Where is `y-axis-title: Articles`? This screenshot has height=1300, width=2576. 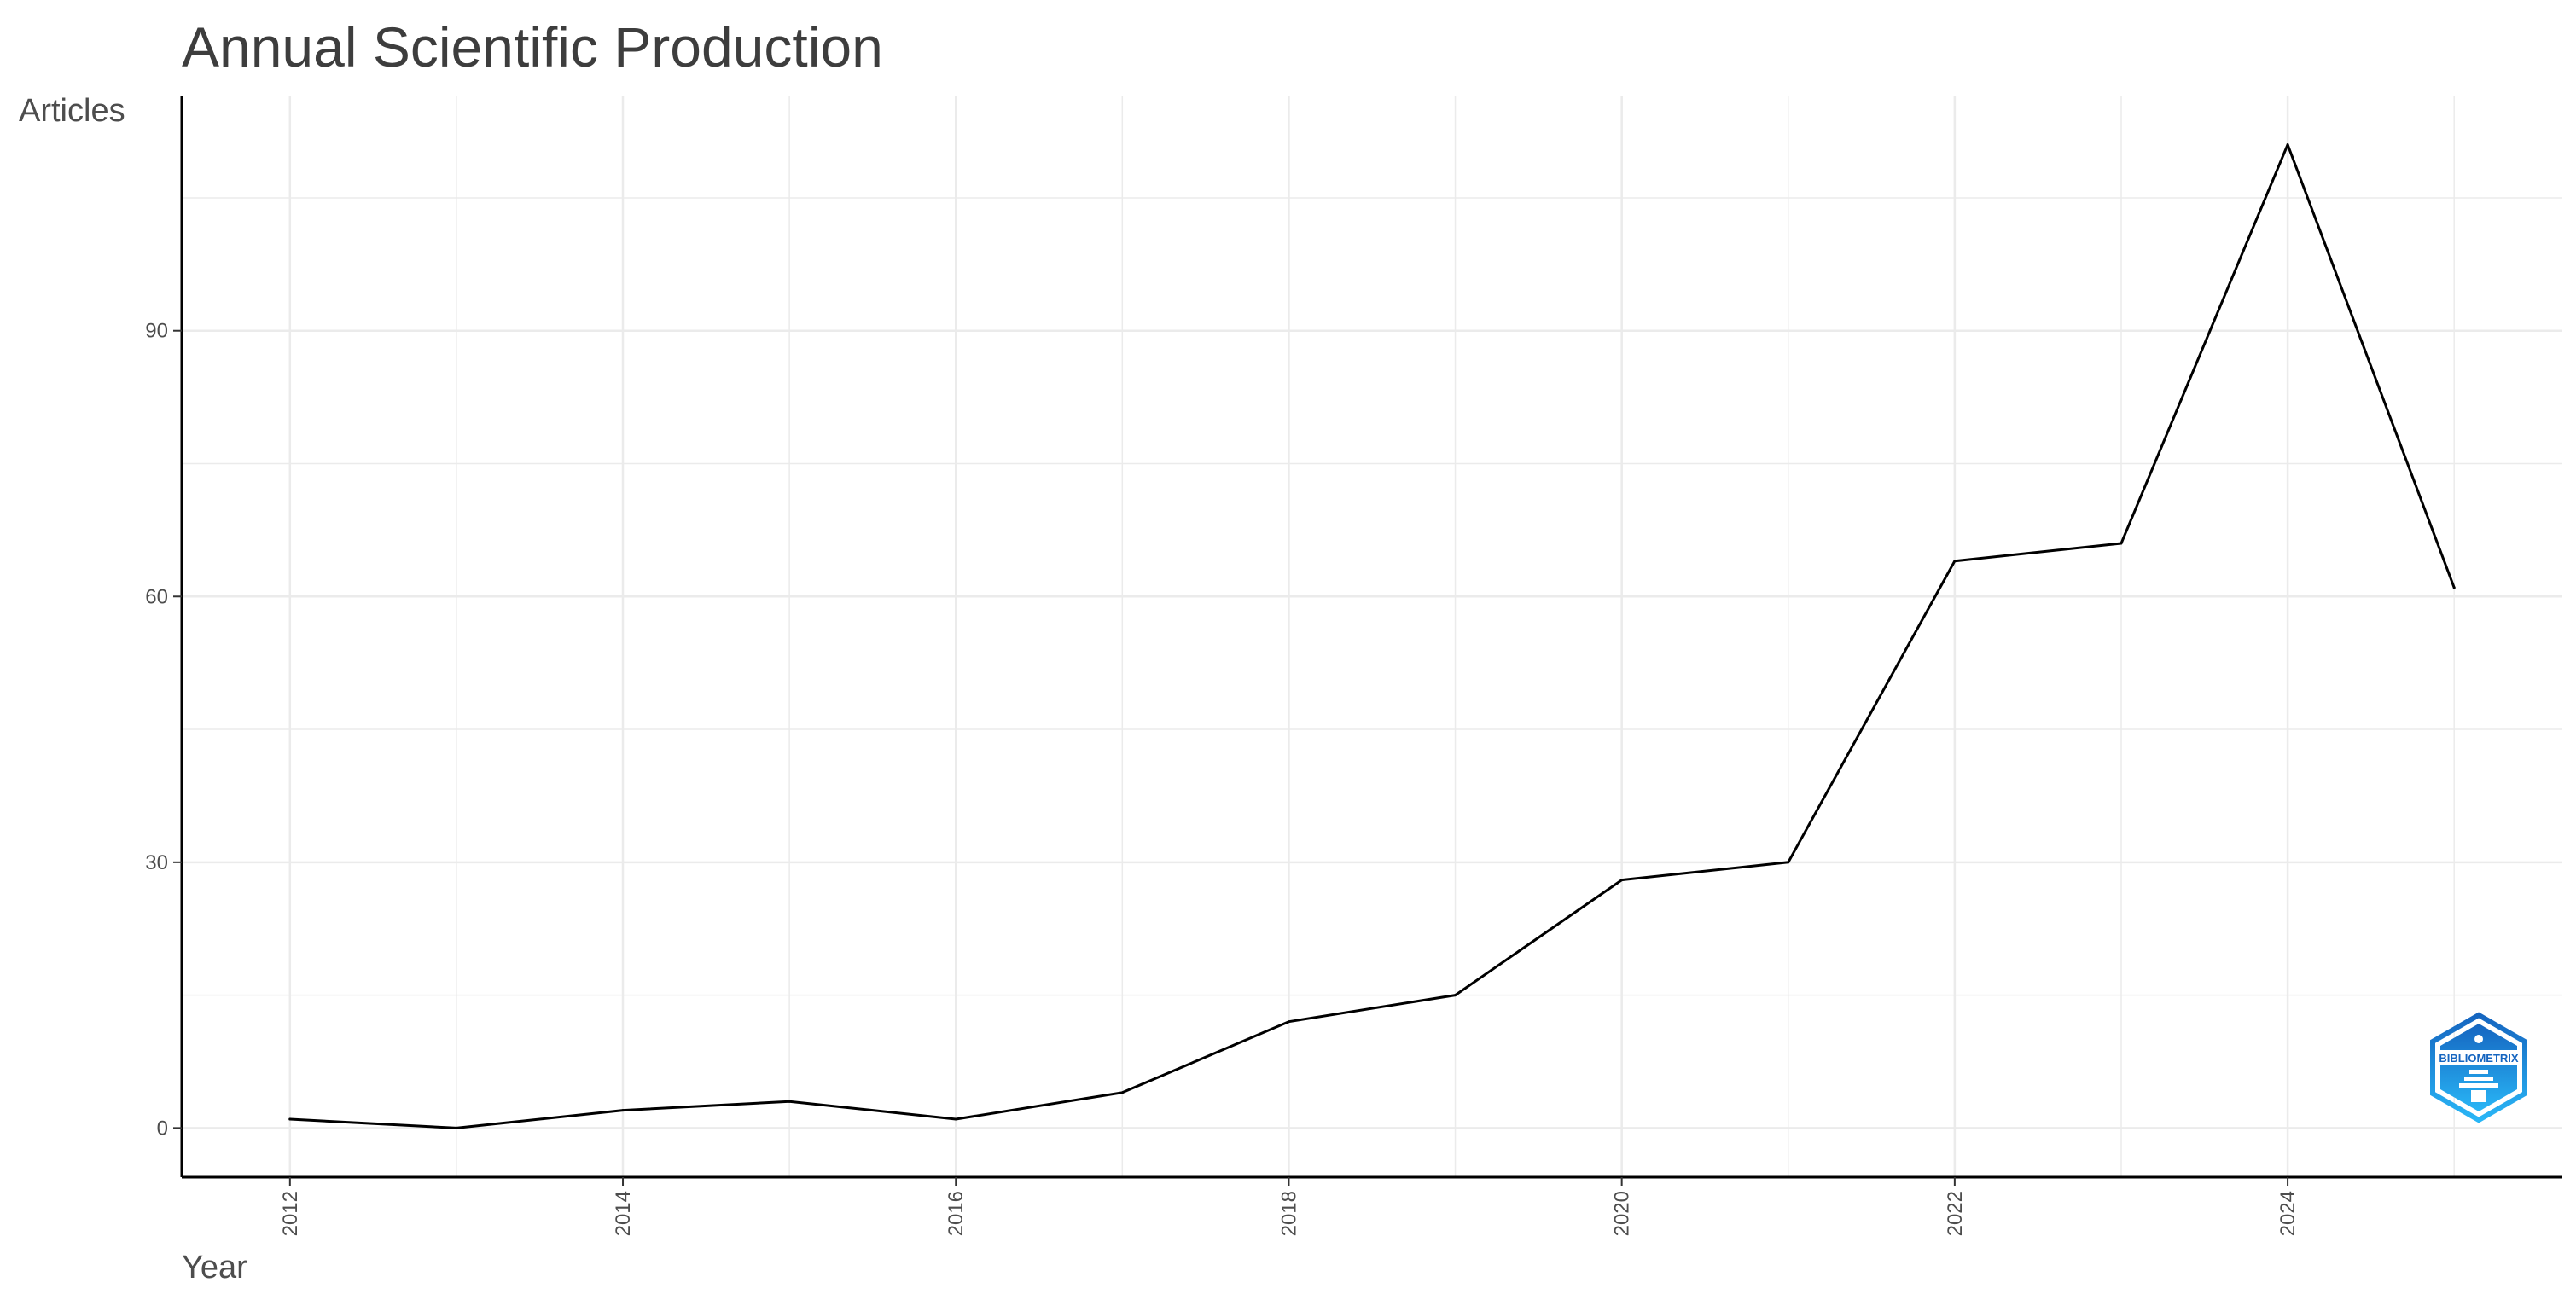 y-axis-title: Articles is located at coordinates (72, 111).